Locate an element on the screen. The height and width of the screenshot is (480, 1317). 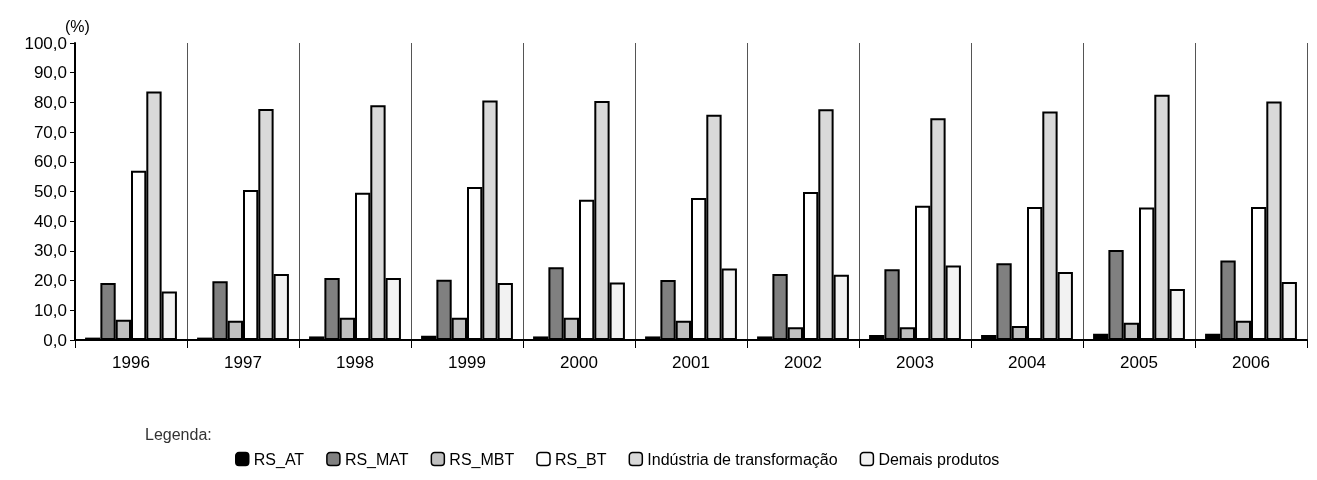
legend-label: RS_MAT is located at coordinates (376, 459).